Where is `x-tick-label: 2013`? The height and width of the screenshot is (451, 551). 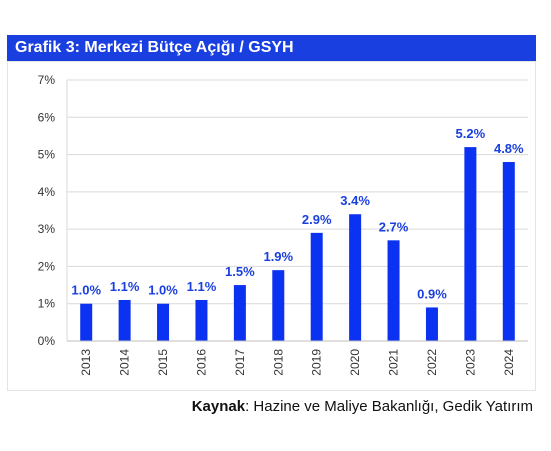 x-tick-label: 2013 is located at coordinates (86, 362).